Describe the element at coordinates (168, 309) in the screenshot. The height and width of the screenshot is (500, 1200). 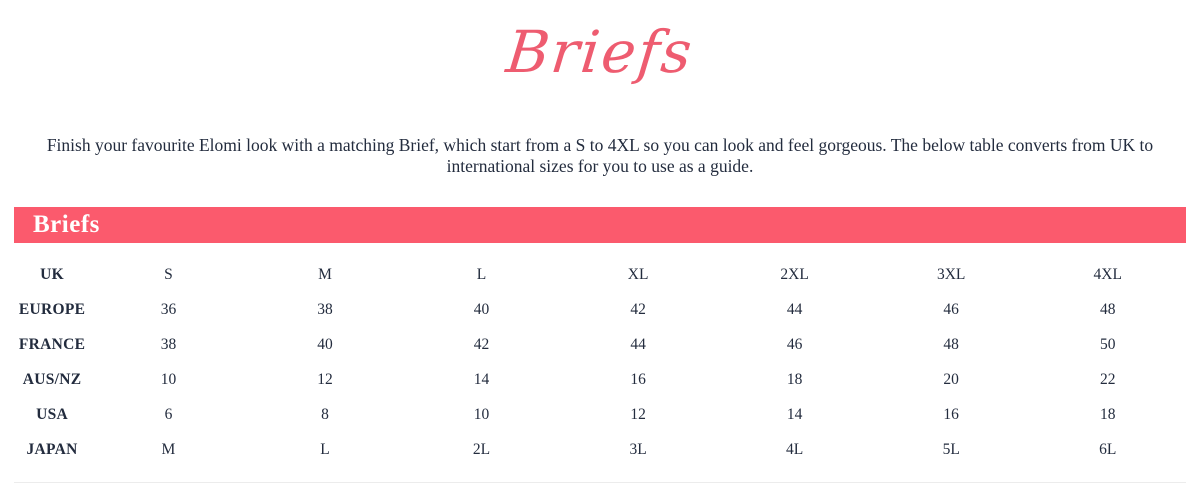
I see `size-cell: 36` at that location.